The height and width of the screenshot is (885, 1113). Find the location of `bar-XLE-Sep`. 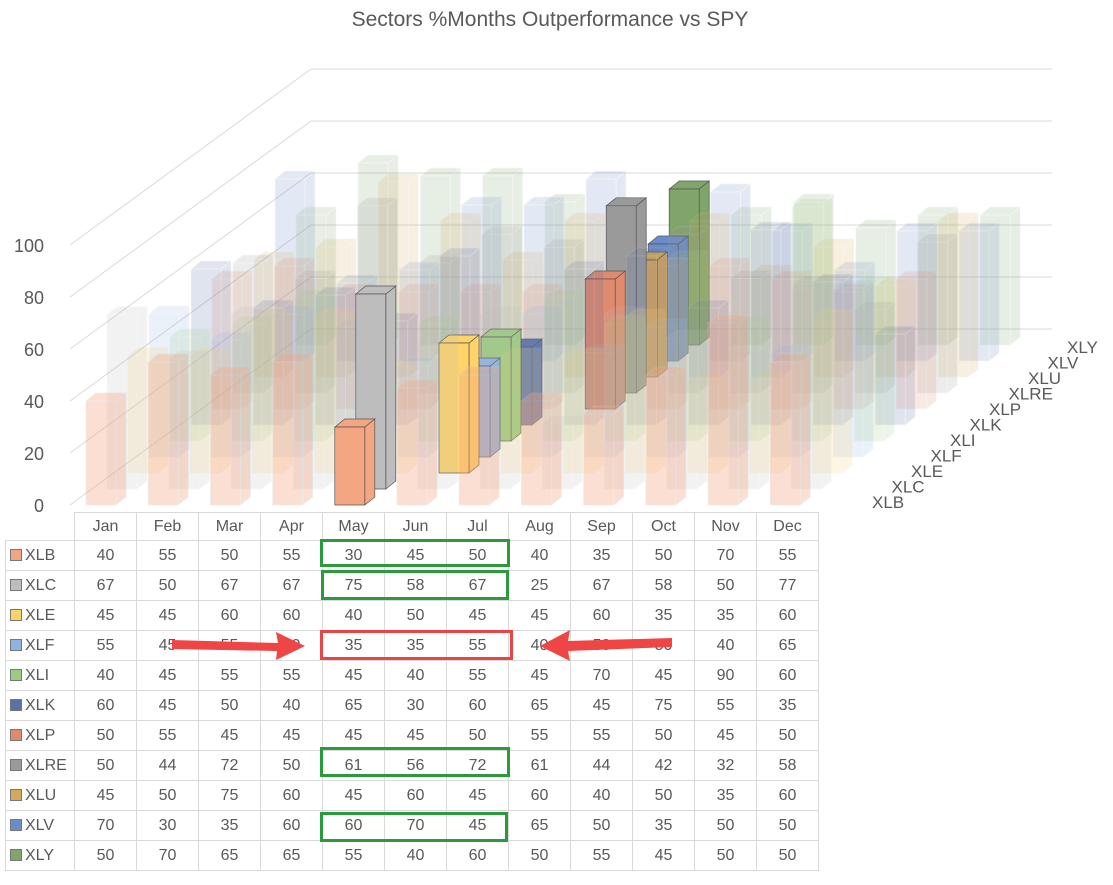

bar-XLE-Sep is located at coordinates (645, 391).